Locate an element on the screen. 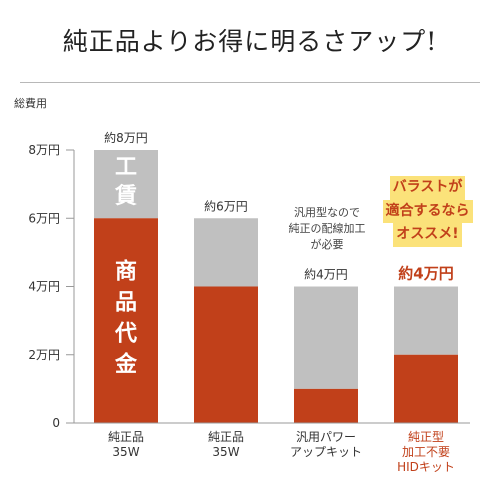 The height and width of the screenshot is (500, 500). product-segment-label: 商 is located at coordinates (126, 271).